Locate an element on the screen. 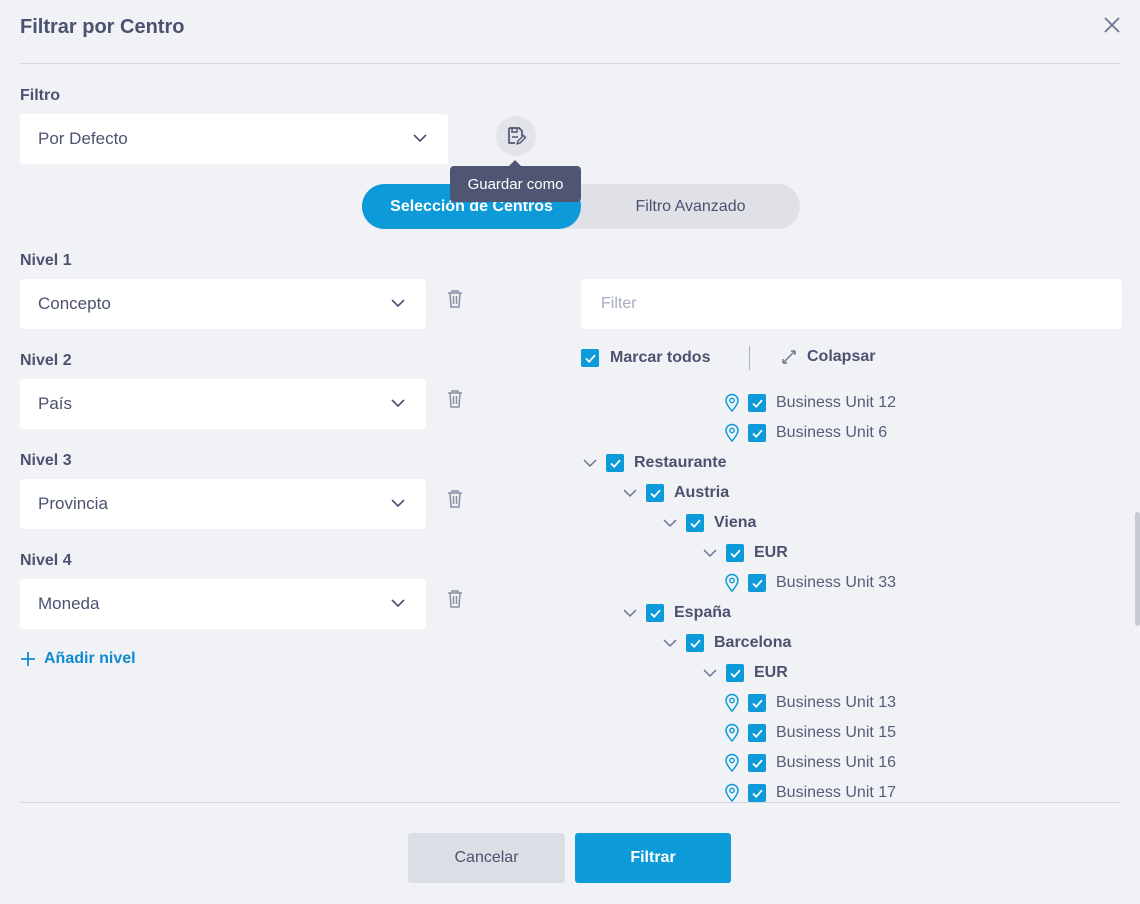  tree-leaf-label: Business Unit 6 is located at coordinates (832, 432).